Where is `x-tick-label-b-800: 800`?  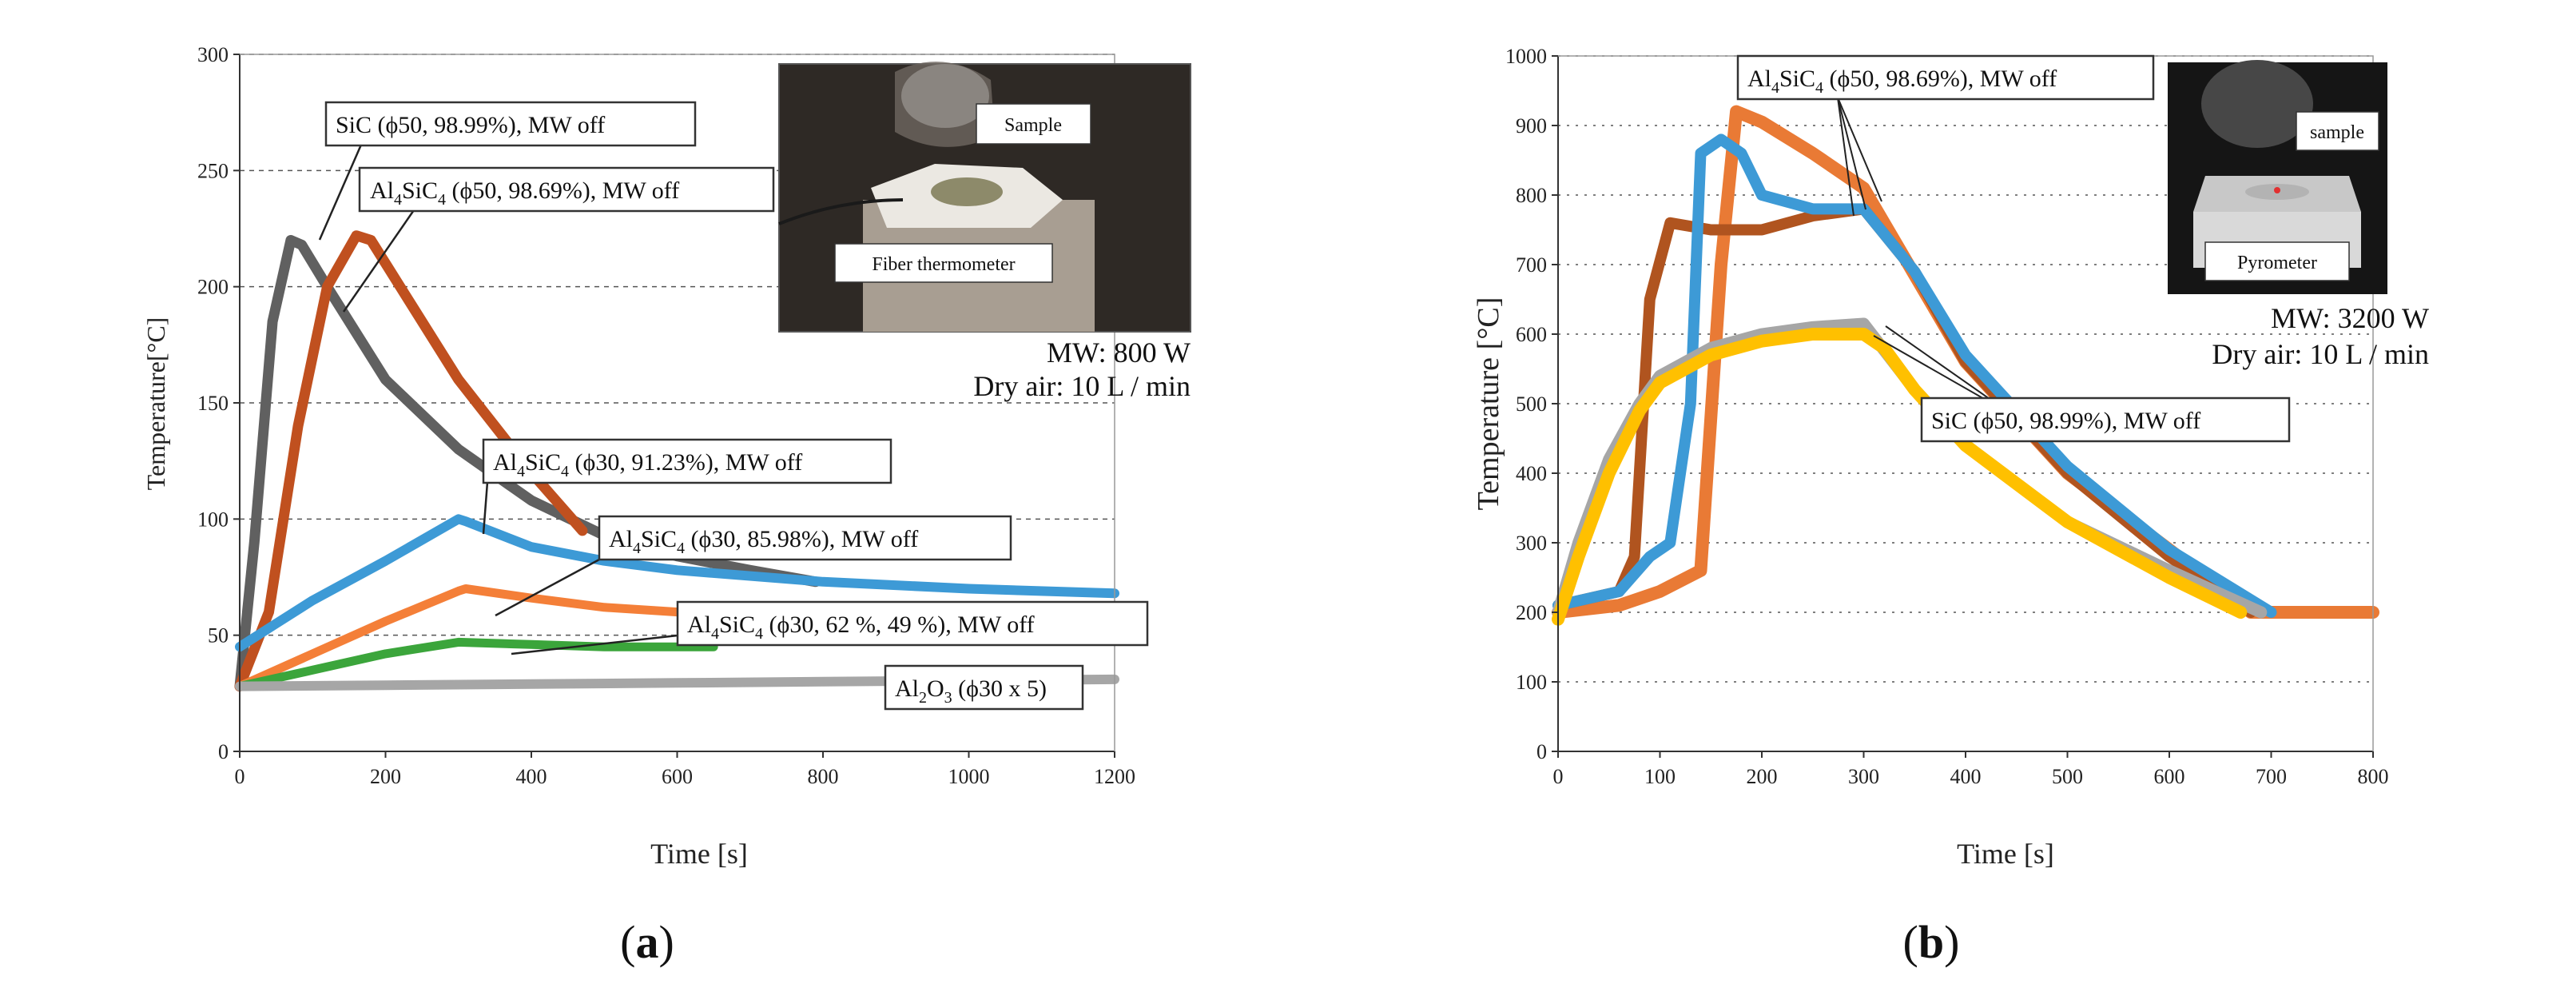
x-tick-label-b-800: 800 is located at coordinates (2373, 776).